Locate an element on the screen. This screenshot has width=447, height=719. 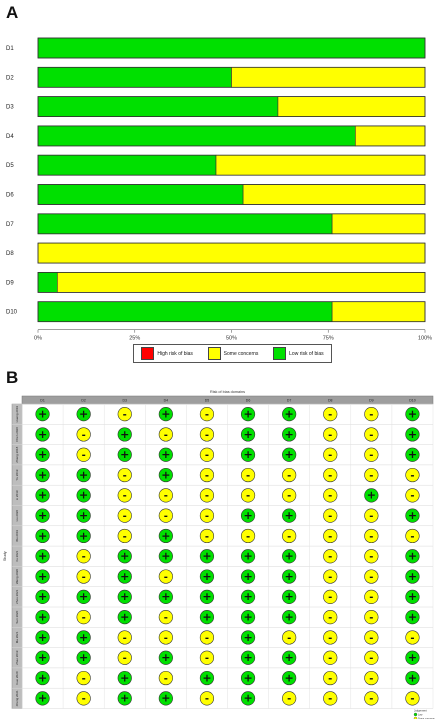
judgement-symbol-r6-c5: - is located at coordinates (248, 536).